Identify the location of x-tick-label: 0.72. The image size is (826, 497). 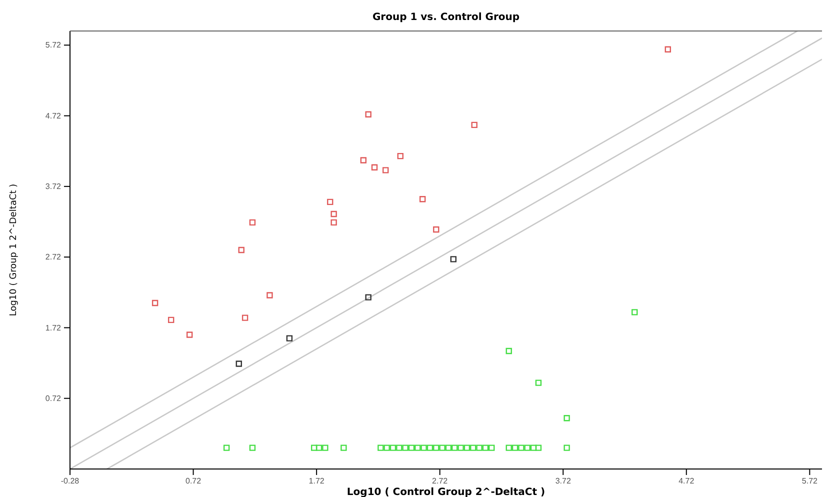
(193, 481).